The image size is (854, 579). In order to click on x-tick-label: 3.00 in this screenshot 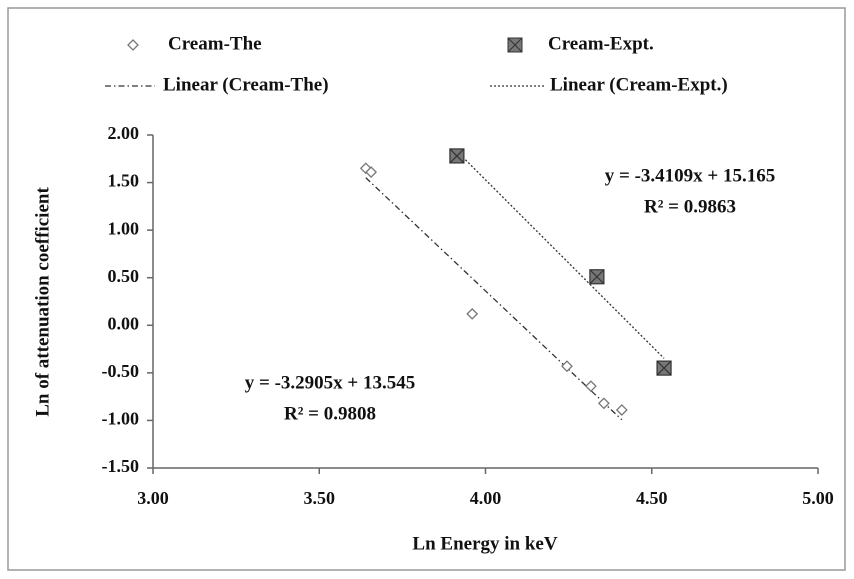, I will do `click(153, 498)`.